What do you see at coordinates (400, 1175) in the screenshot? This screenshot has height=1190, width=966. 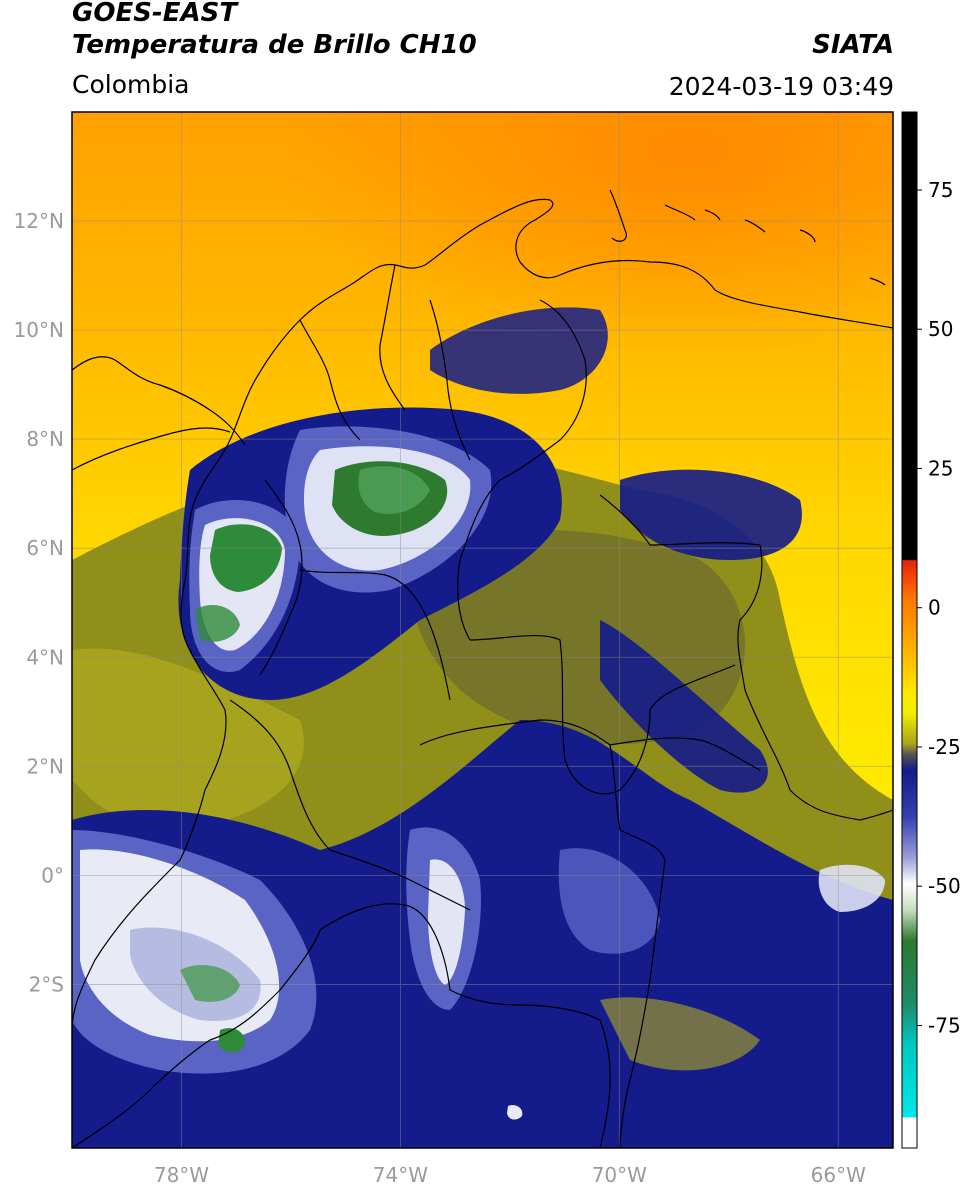 I see `longitude-tick-label: 74°W` at bounding box center [400, 1175].